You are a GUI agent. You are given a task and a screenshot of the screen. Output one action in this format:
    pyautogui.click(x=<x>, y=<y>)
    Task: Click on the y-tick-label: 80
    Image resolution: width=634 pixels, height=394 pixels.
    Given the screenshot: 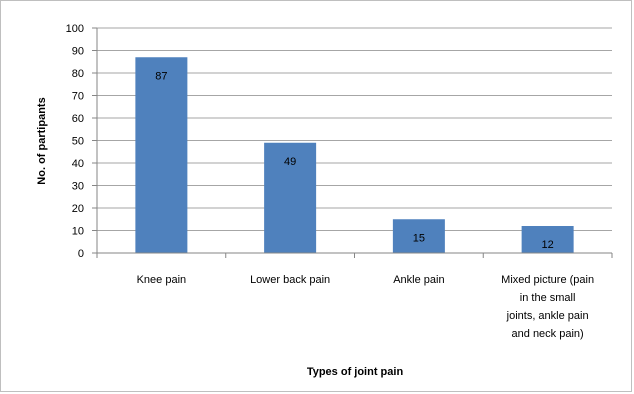 What is the action you would take?
    pyautogui.click(x=78, y=74)
    